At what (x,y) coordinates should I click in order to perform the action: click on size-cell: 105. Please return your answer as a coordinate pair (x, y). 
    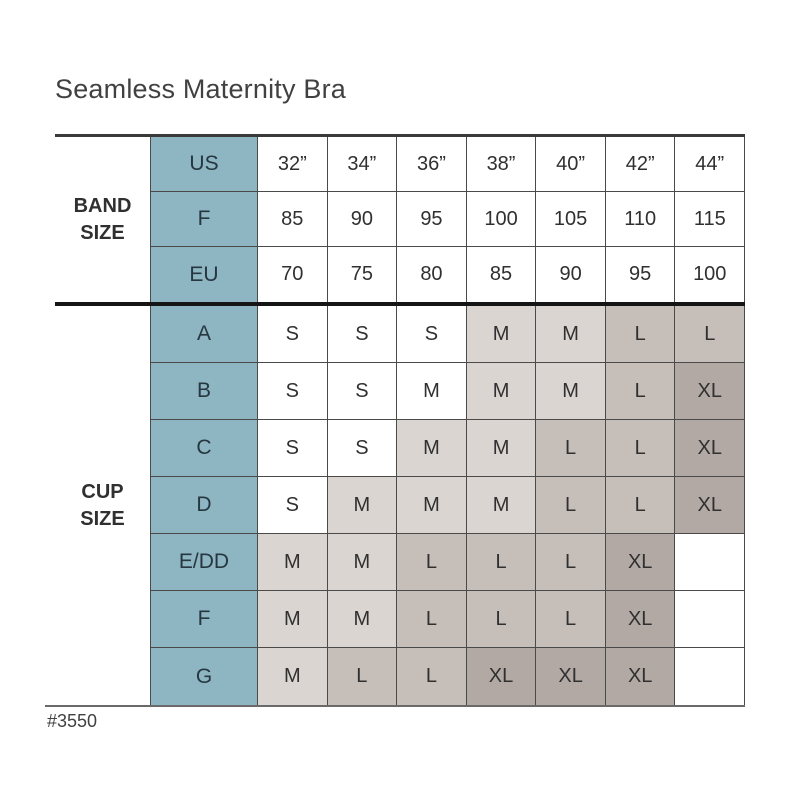
    Looking at the image, I should click on (571, 219).